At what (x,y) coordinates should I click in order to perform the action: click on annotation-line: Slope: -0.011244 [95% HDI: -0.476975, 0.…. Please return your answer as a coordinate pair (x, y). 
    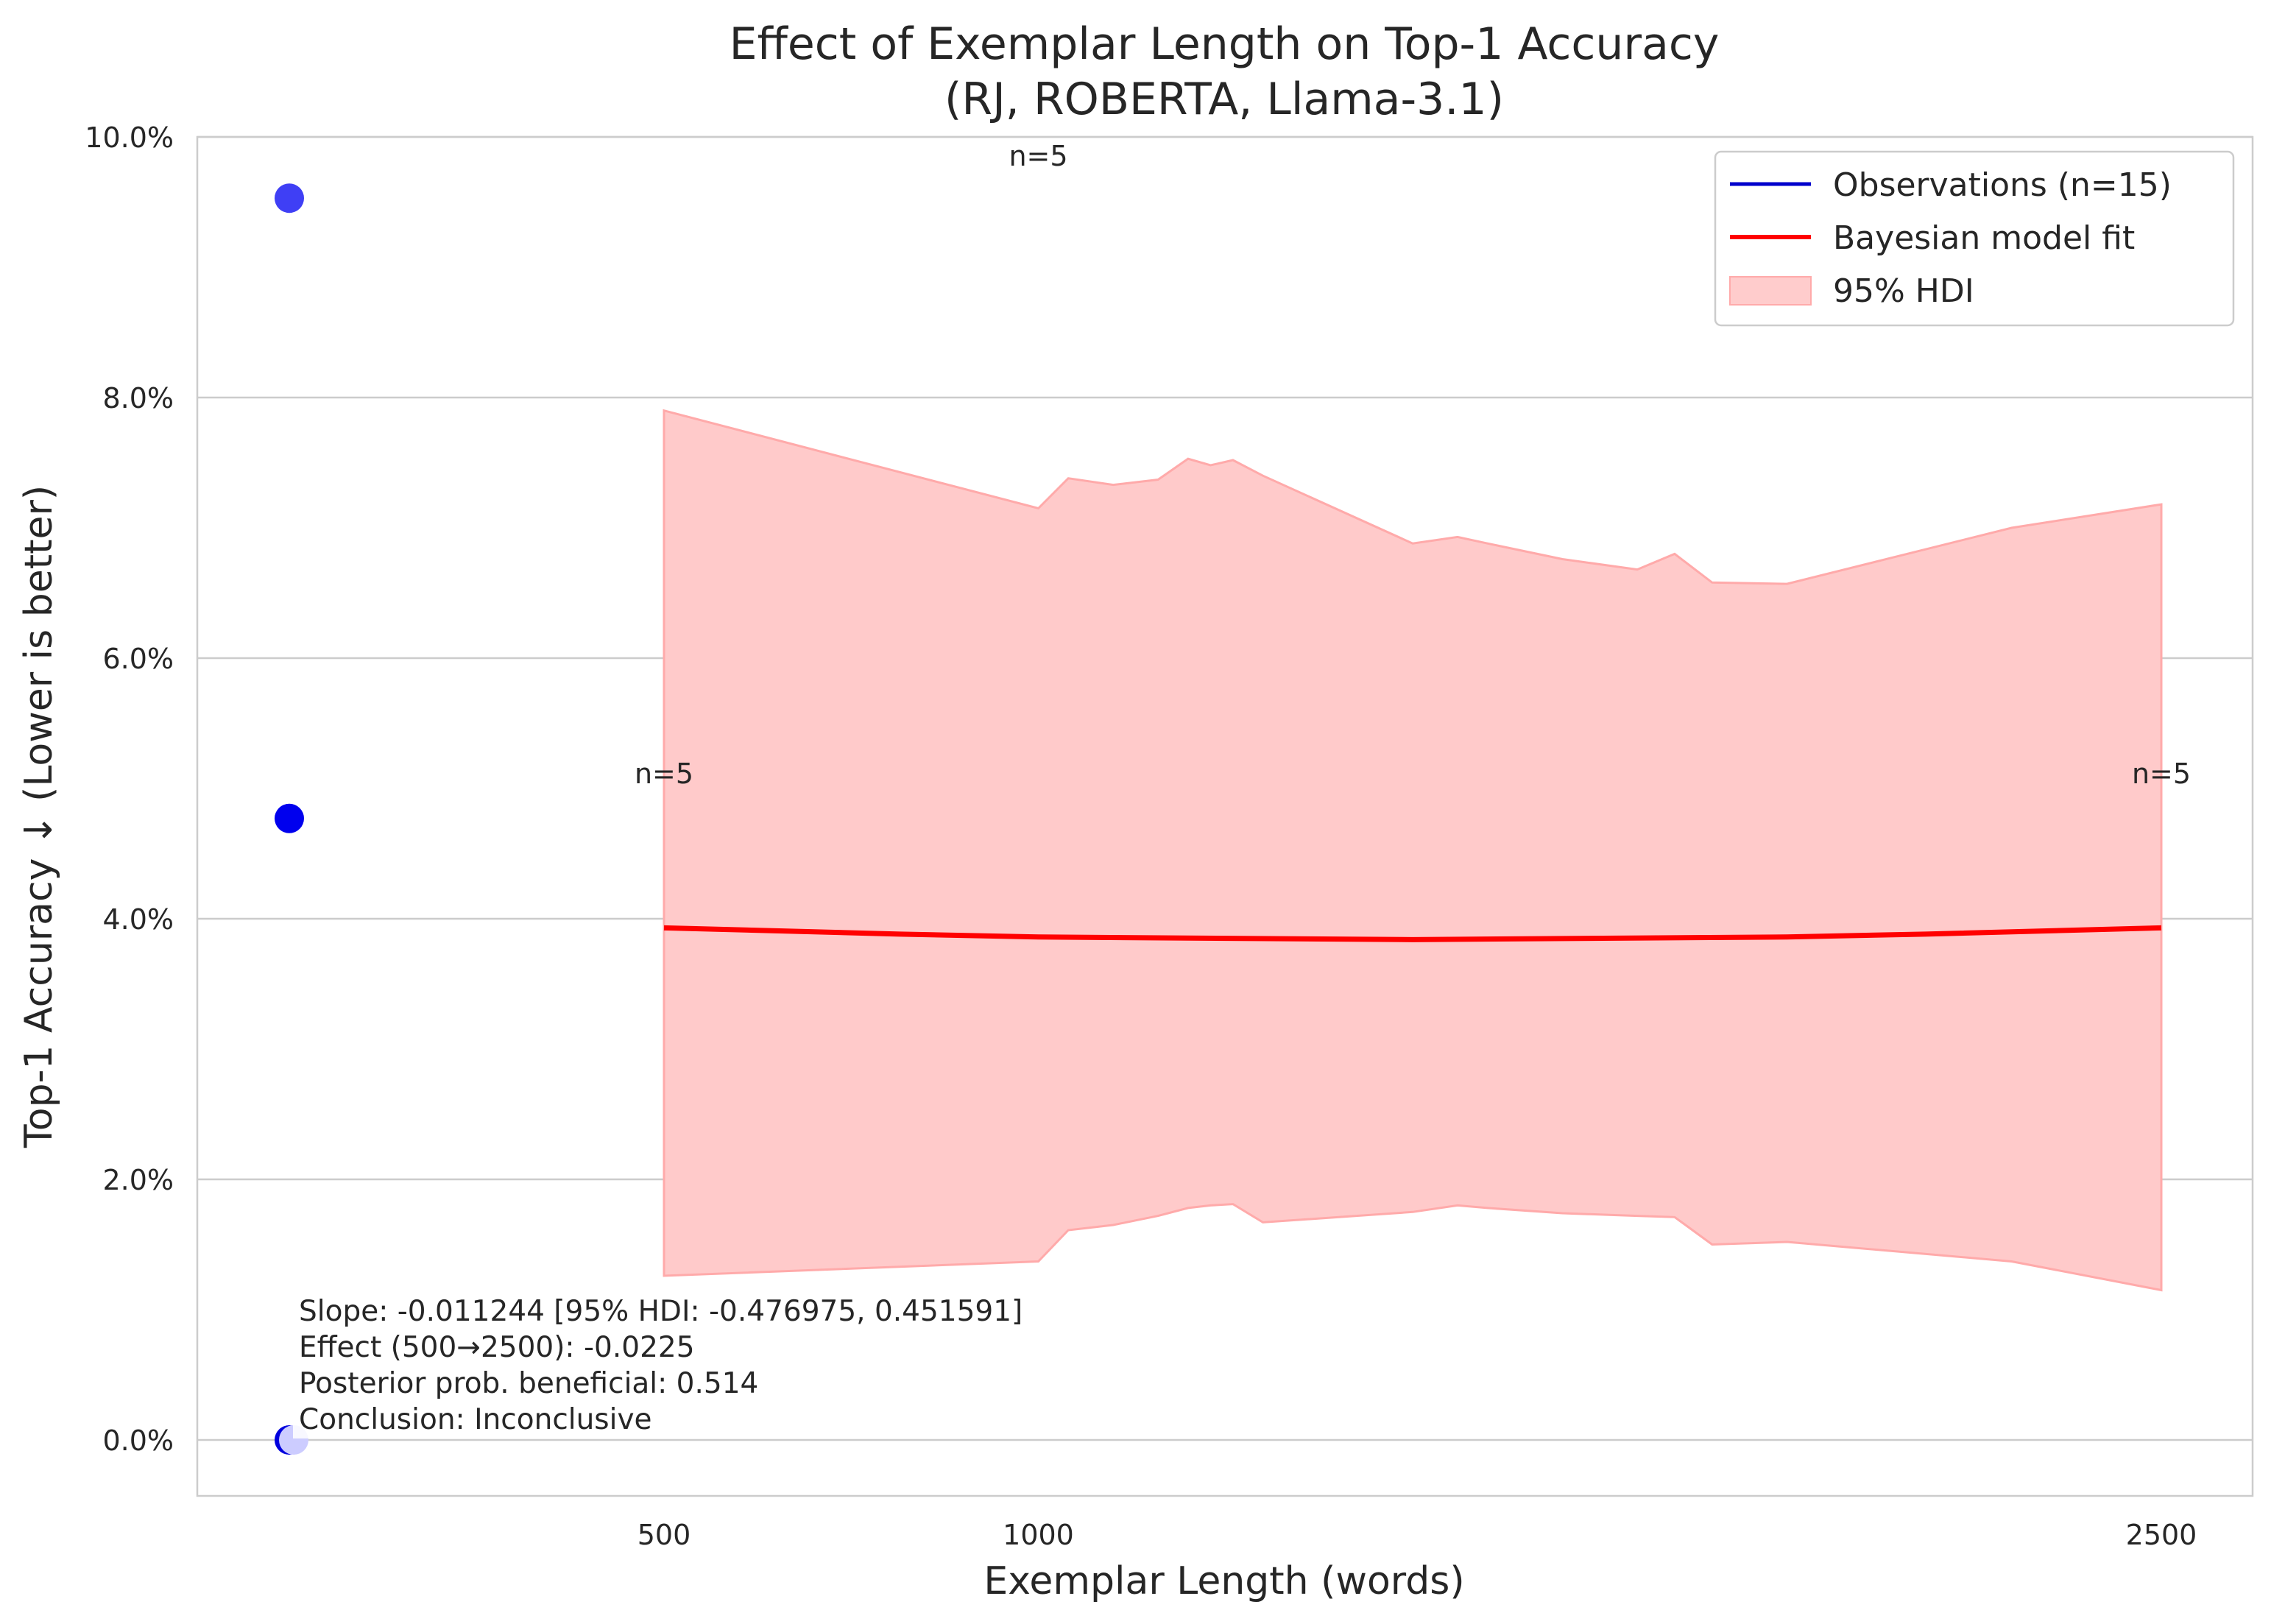
    Looking at the image, I should click on (661, 1311).